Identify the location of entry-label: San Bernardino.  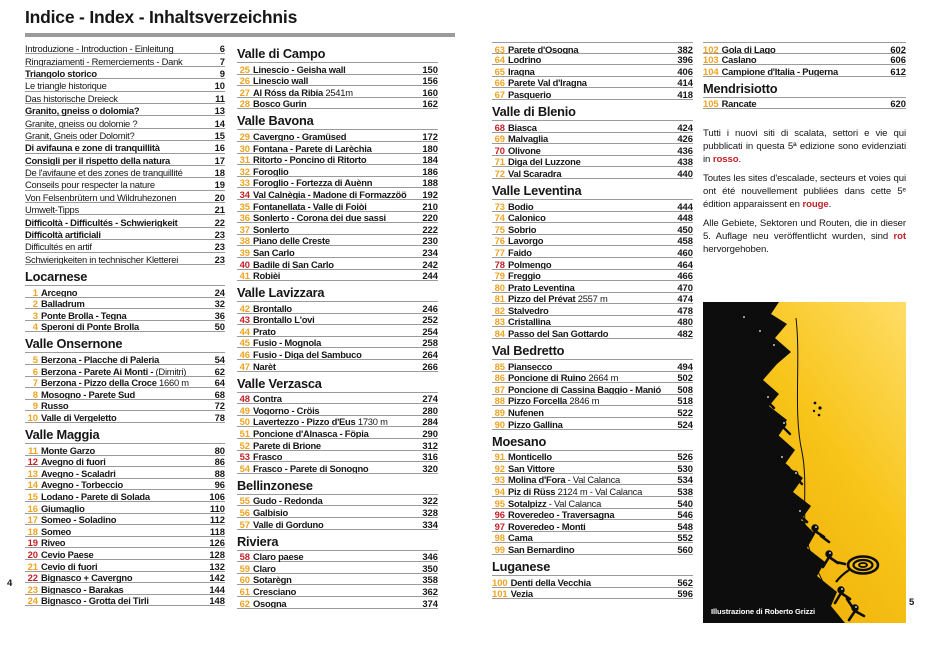
(541, 549).